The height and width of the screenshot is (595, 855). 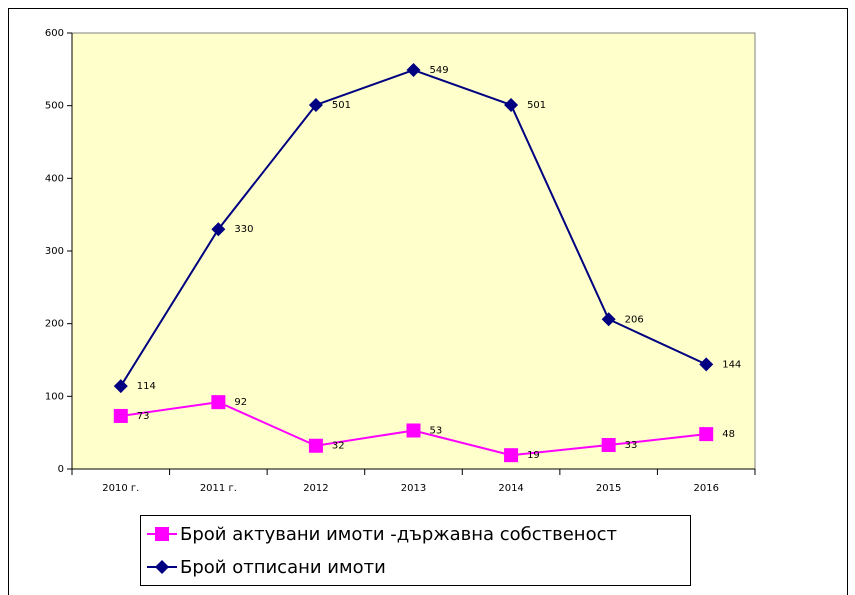 I want to click on x-tick-label: 2014, so click(x=510, y=488).